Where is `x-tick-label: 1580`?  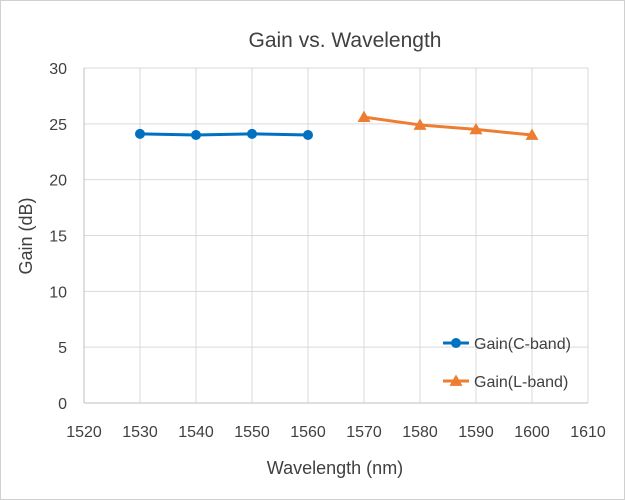
x-tick-label: 1580 is located at coordinates (420, 432).